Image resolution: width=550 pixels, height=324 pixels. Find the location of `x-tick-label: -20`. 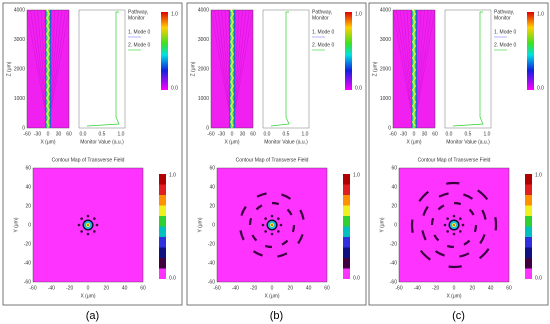

x-tick-label: -20 is located at coordinates (69, 288).